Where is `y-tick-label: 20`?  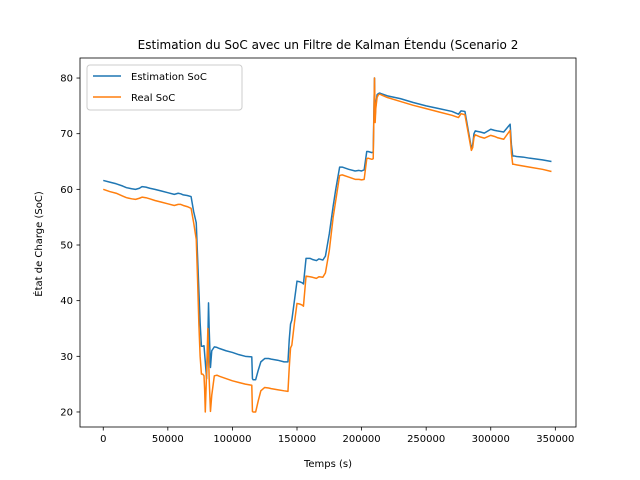
y-tick-label: 20 is located at coordinates (66, 412).